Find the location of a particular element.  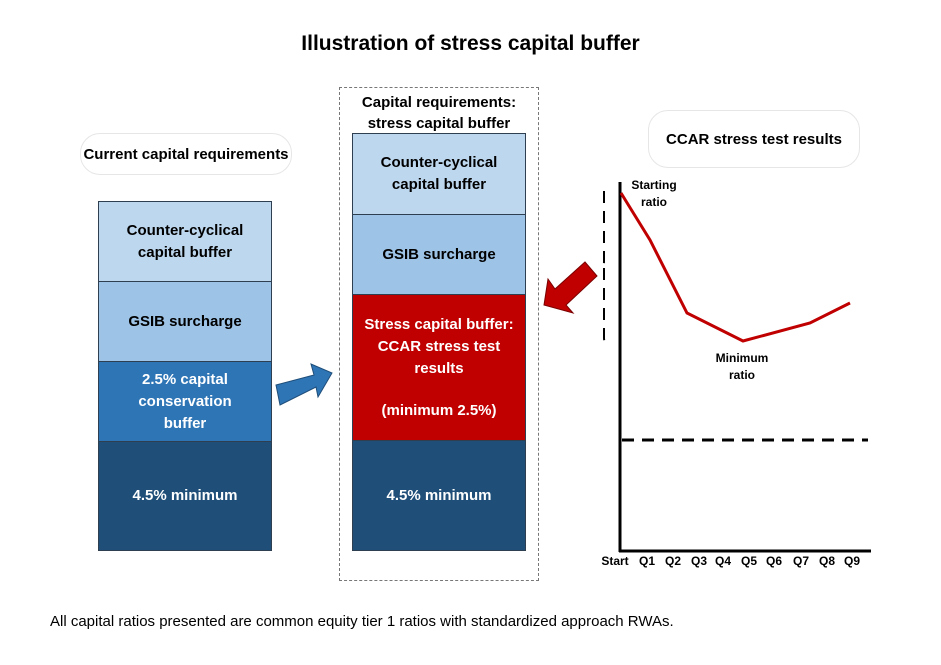

x-tick-label: Q4 is located at coordinates (723, 561).